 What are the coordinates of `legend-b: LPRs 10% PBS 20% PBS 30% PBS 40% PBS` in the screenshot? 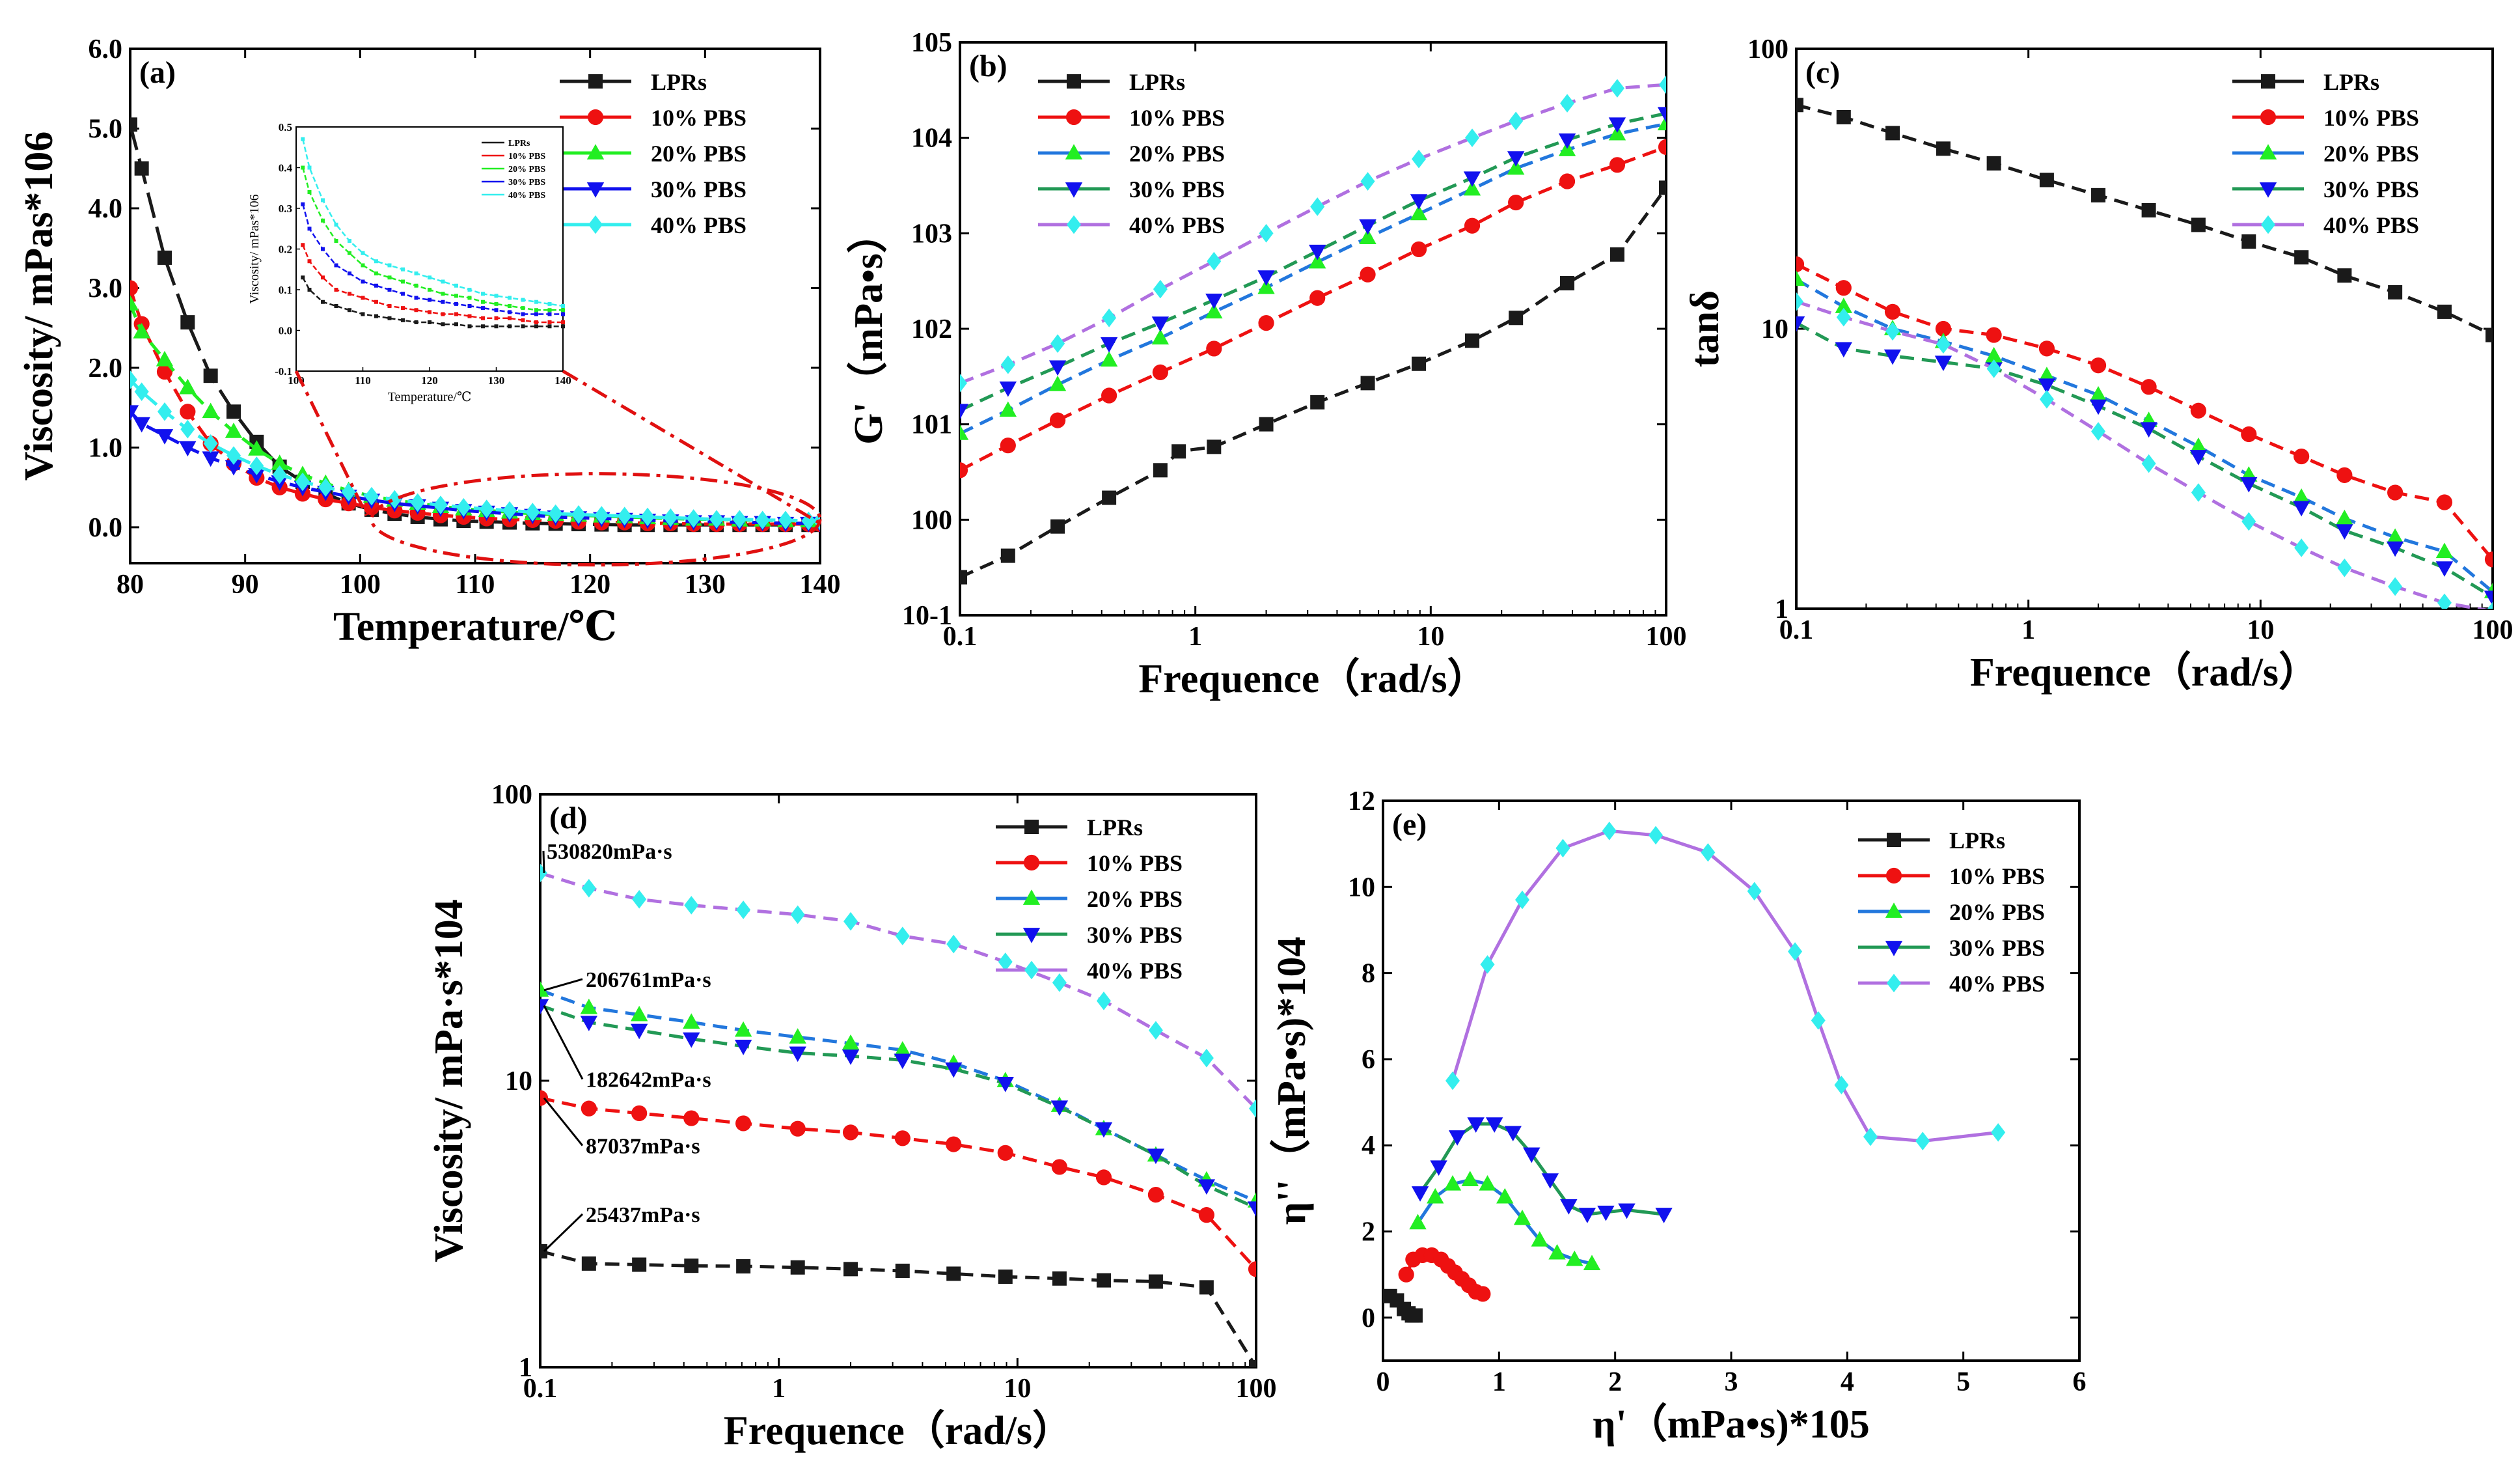 It's located at (1131, 153).